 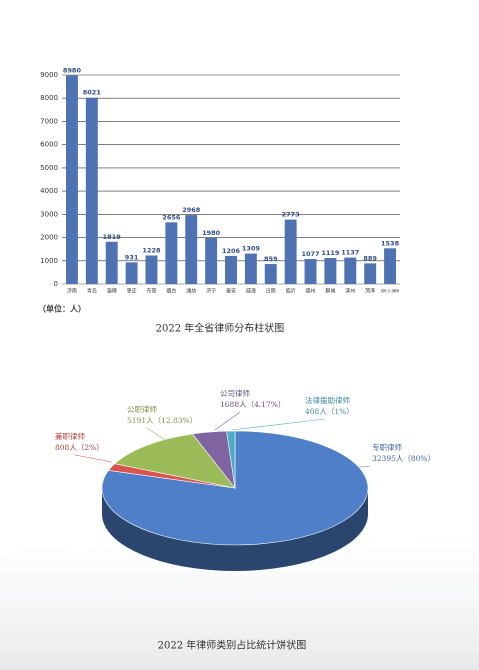 What do you see at coordinates (151, 291) in the screenshot?
I see `x-tick-label: 东营` at bounding box center [151, 291].